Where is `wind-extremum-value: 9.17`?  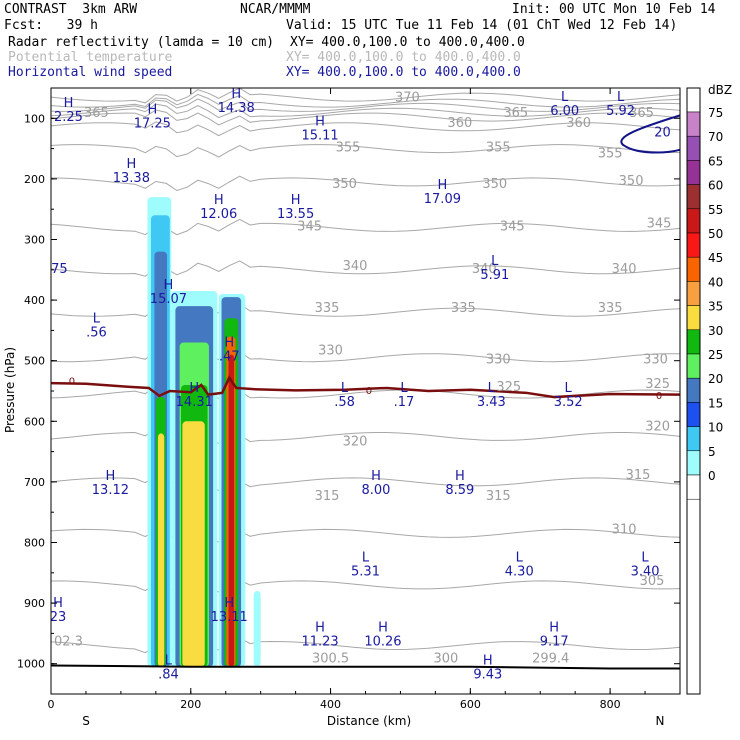 wind-extremum-value: 9.17 is located at coordinates (554, 641).